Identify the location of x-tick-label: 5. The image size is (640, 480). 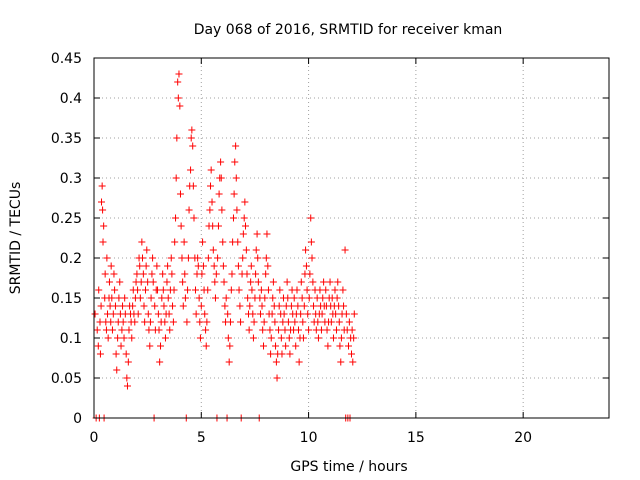
(201, 438).